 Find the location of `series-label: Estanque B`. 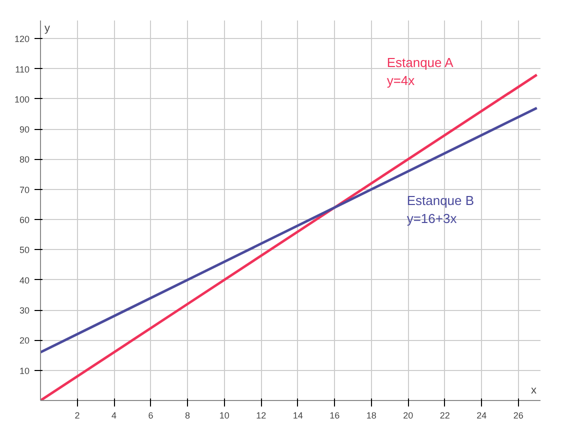

series-label: Estanque B is located at coordinates (440, 200).